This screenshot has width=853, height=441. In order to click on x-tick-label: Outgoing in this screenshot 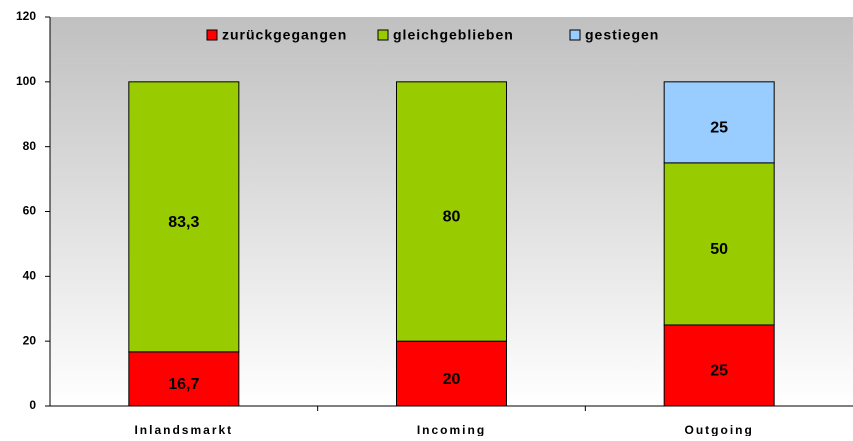, I will do `click(719, 429)`.